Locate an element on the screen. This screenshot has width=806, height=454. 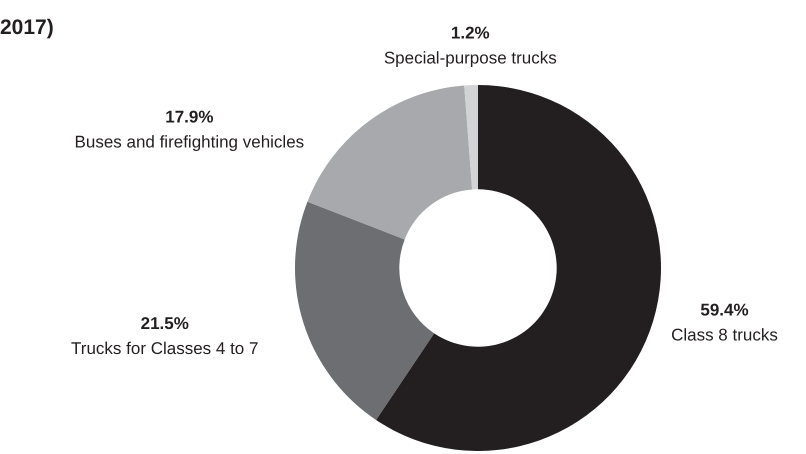
data-label: 1.2% is located at coordinates (470, 33).